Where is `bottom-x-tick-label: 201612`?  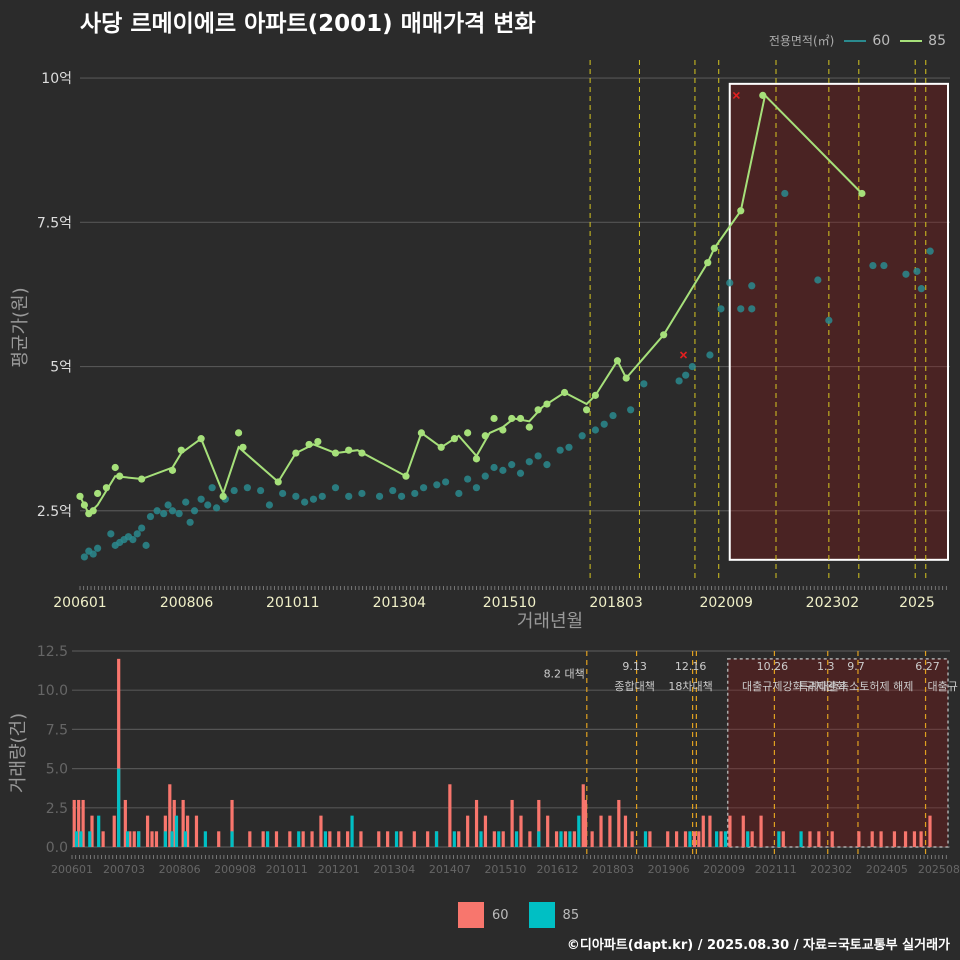 bottom-x-tick-label: 201612 is located at coordinates (557, 869).